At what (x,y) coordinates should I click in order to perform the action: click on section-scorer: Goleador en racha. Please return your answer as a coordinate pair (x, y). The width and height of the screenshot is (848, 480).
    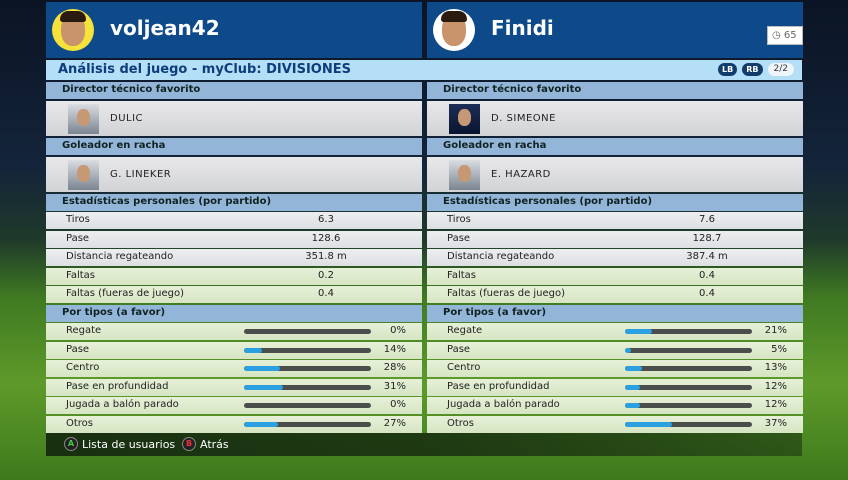
    Looking at the image, I should click on (234, 146).